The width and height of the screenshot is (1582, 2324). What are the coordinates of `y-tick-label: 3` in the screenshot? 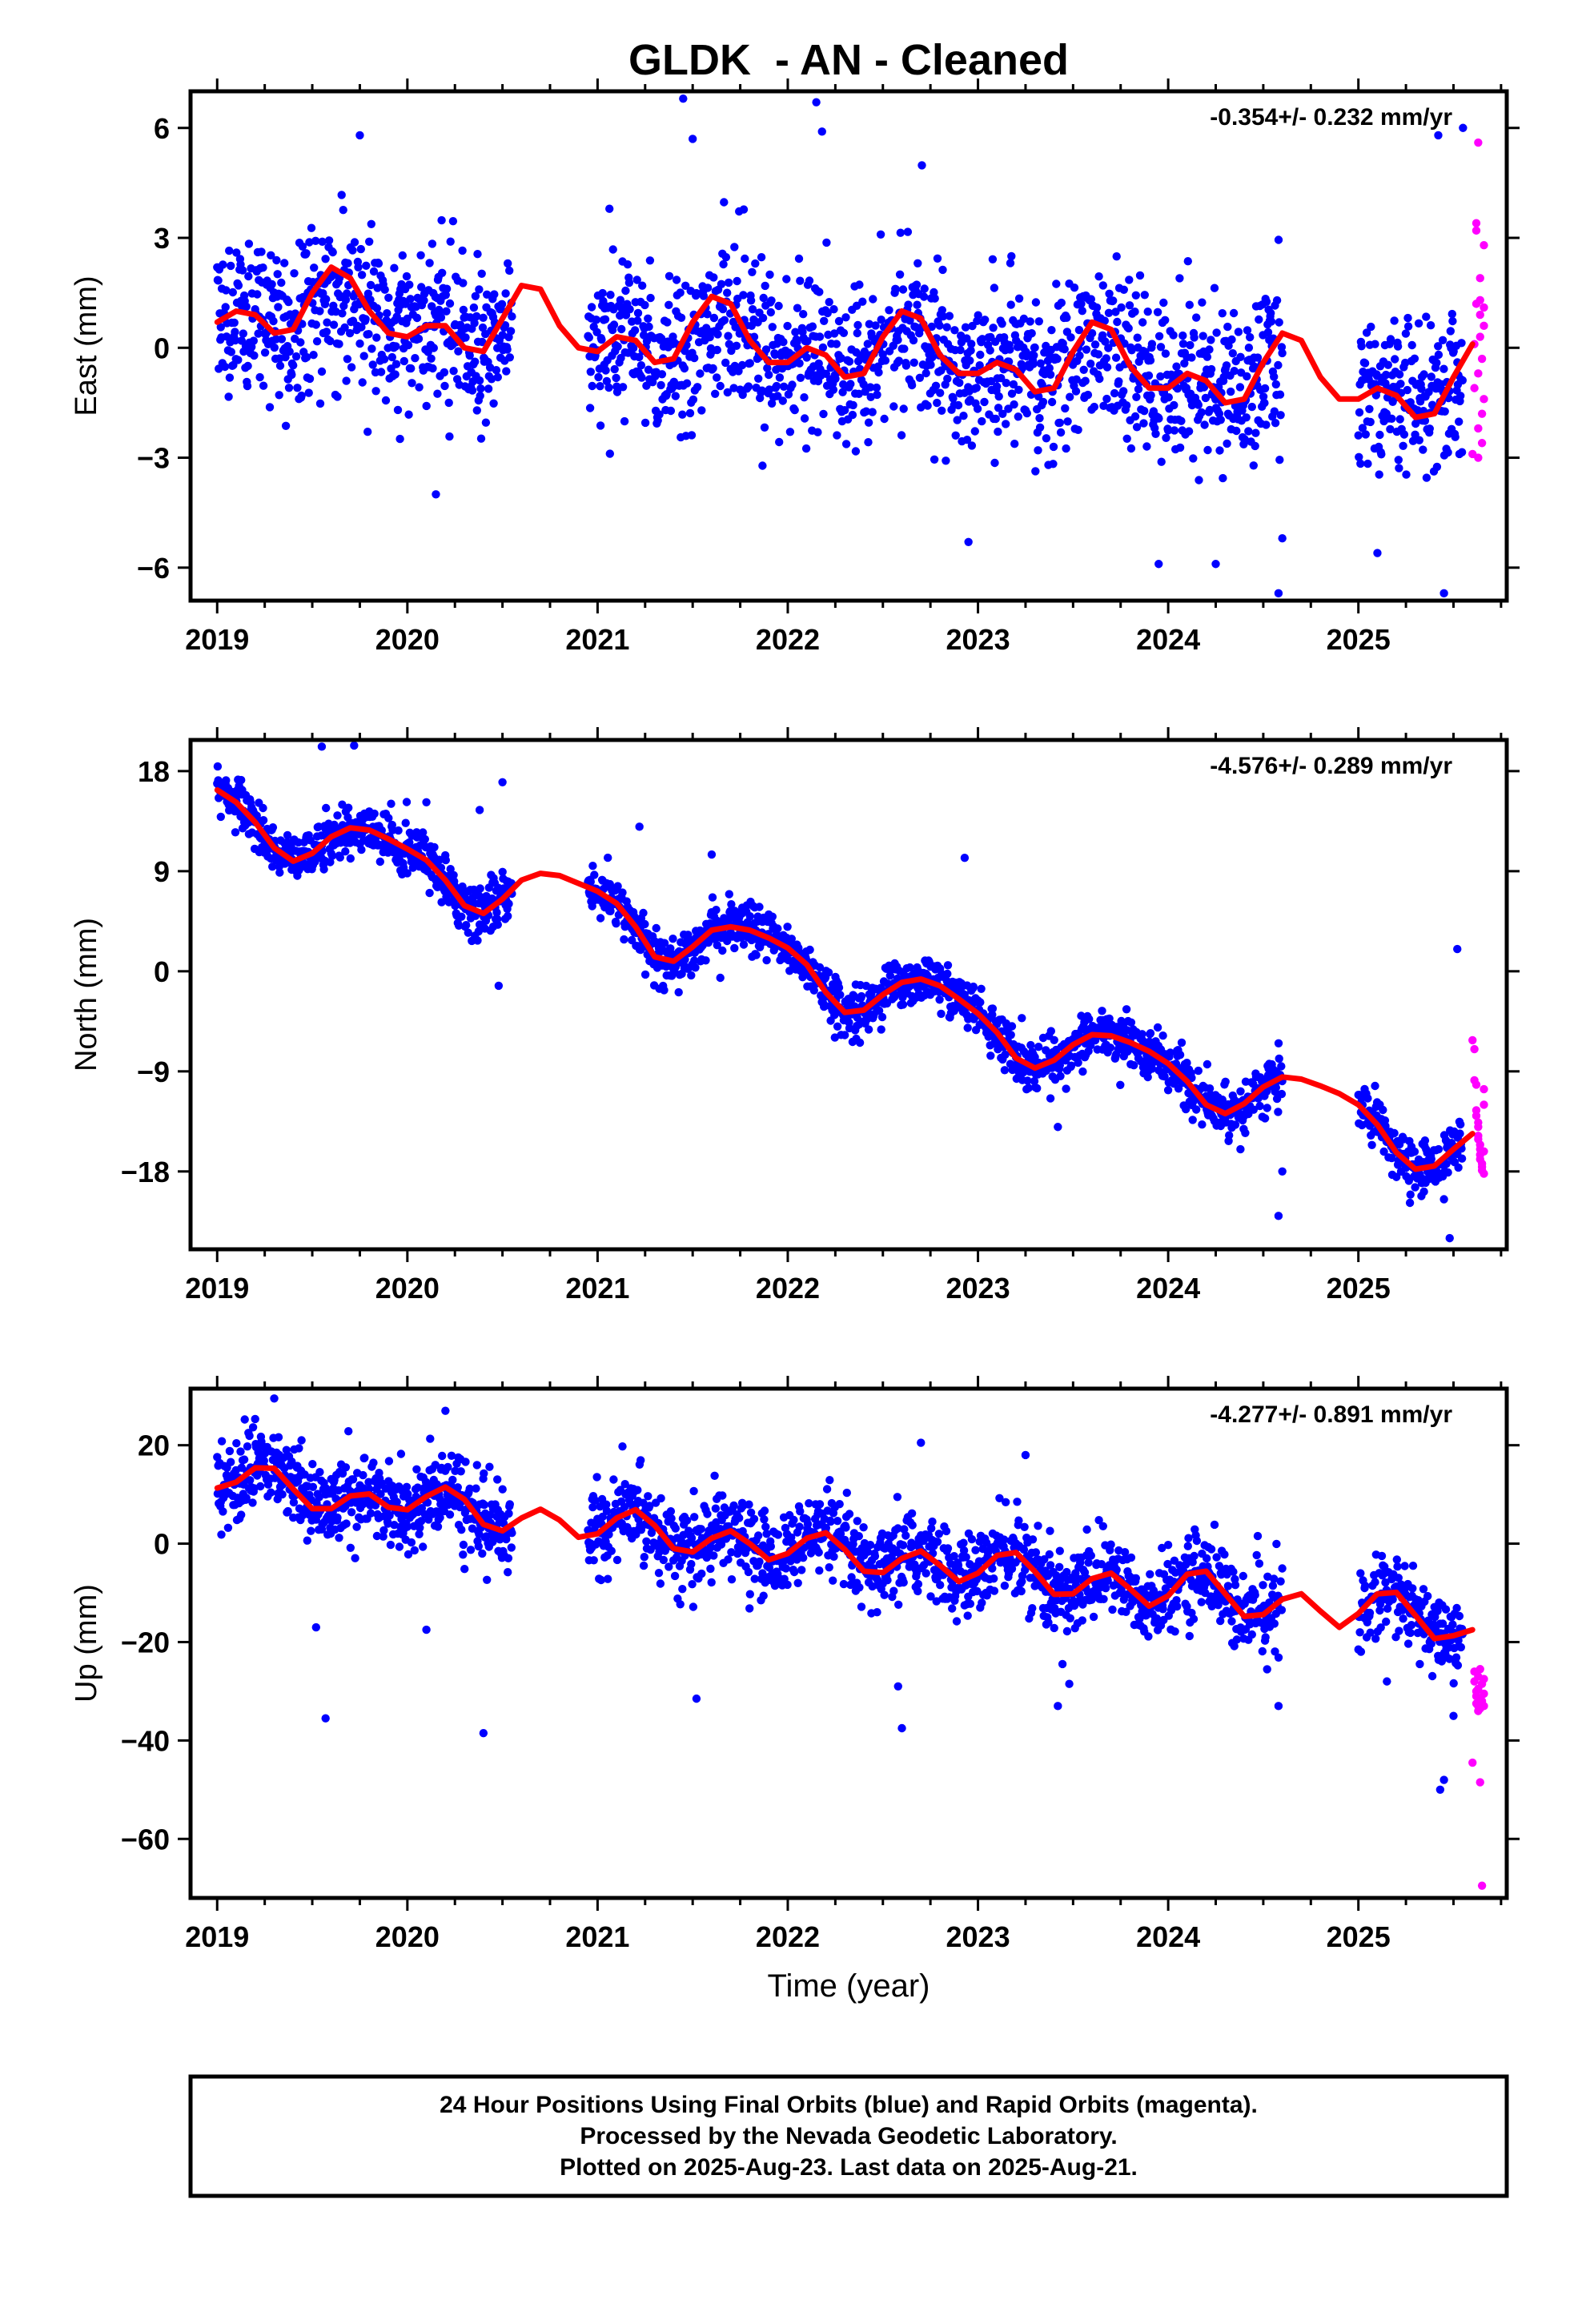 It's located at (162, 239).